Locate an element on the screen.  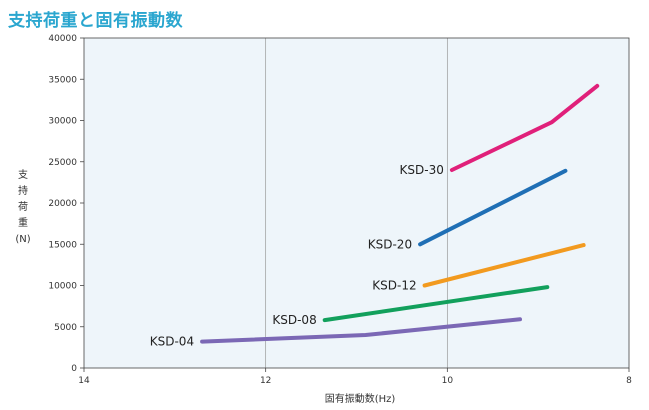
y-axis: 0 5000 10000 15000 20000 25000 30000 35000 40000 is located at coordinates (66, 204).